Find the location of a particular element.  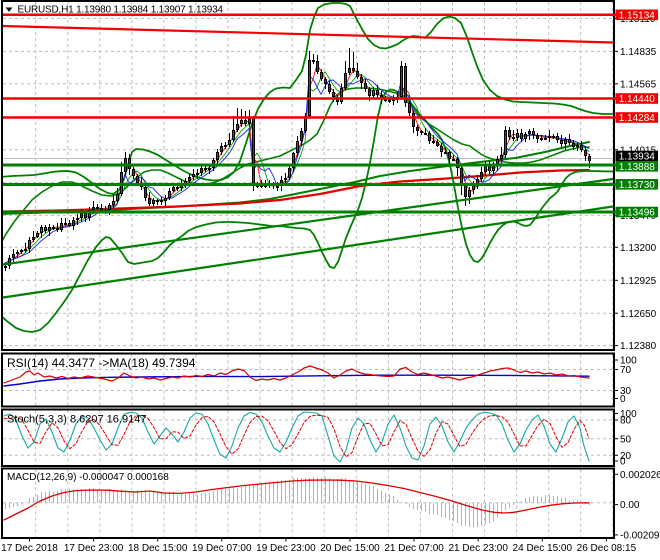

svg-text: 30 is located at coordinates (626, 391).